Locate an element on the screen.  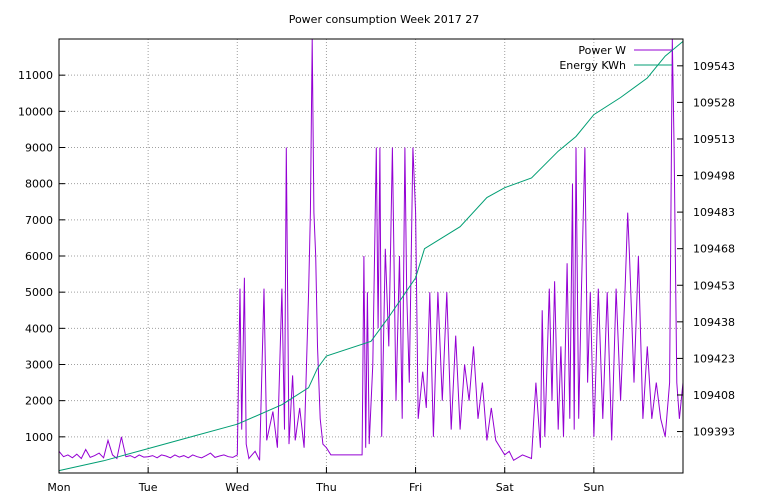
y-right-tick-label: 109423 is located at coordinates (714, 358).